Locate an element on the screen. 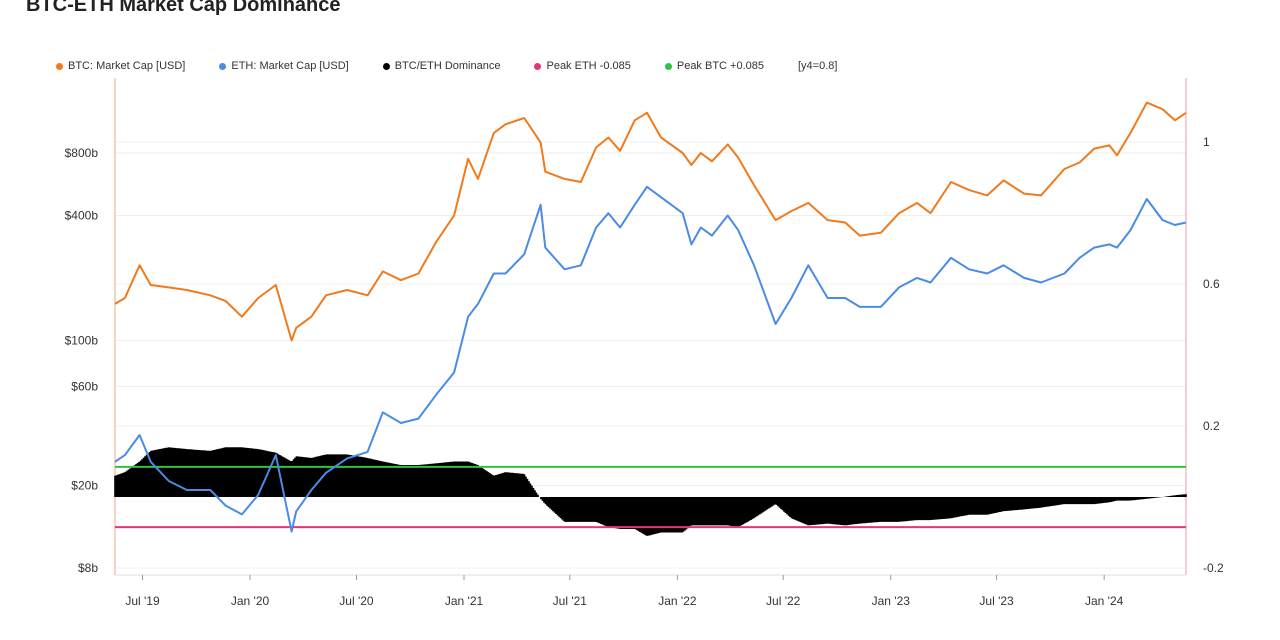  legend-item-eth-market-cap: ETH: Market Cap [USD] is located at coordinates (284, 66).